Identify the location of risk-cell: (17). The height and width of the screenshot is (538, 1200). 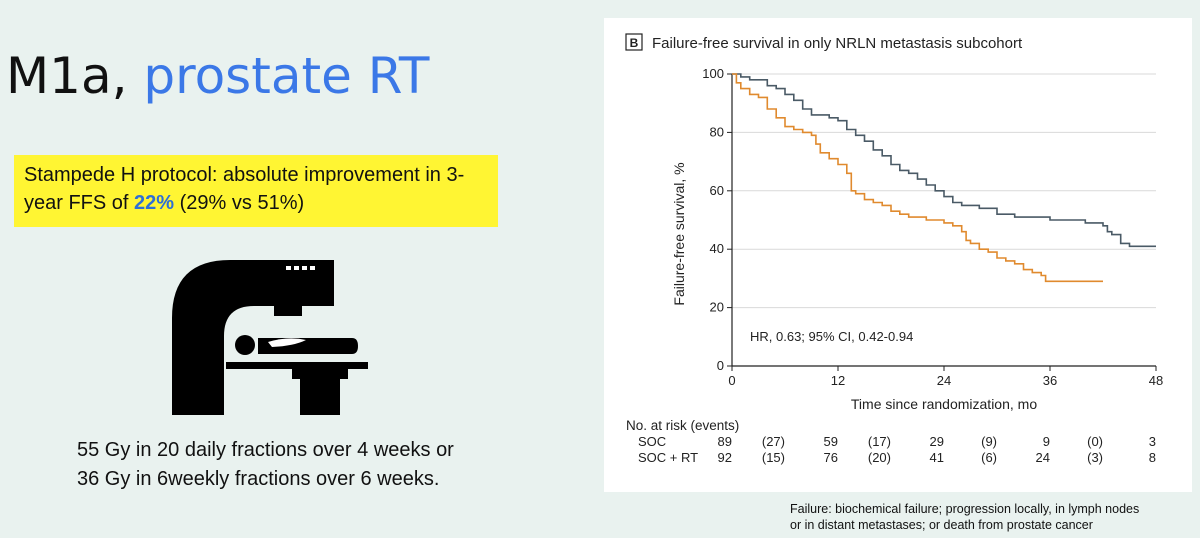
(879, 441).